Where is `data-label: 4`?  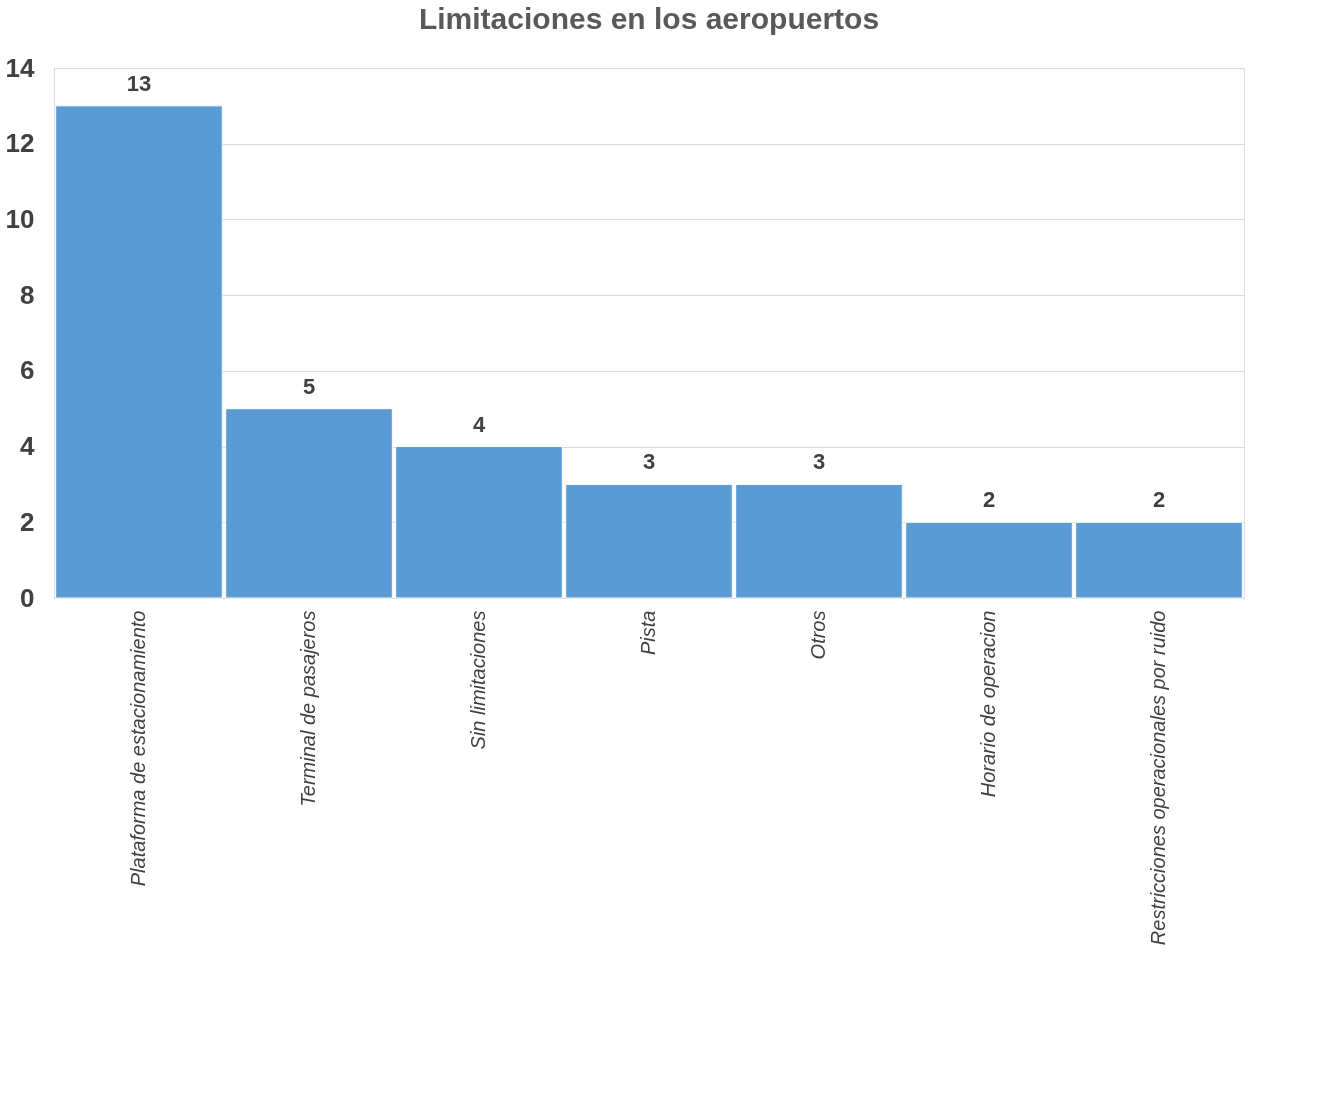 data-label: 4 is located at coordinates (479, 424).